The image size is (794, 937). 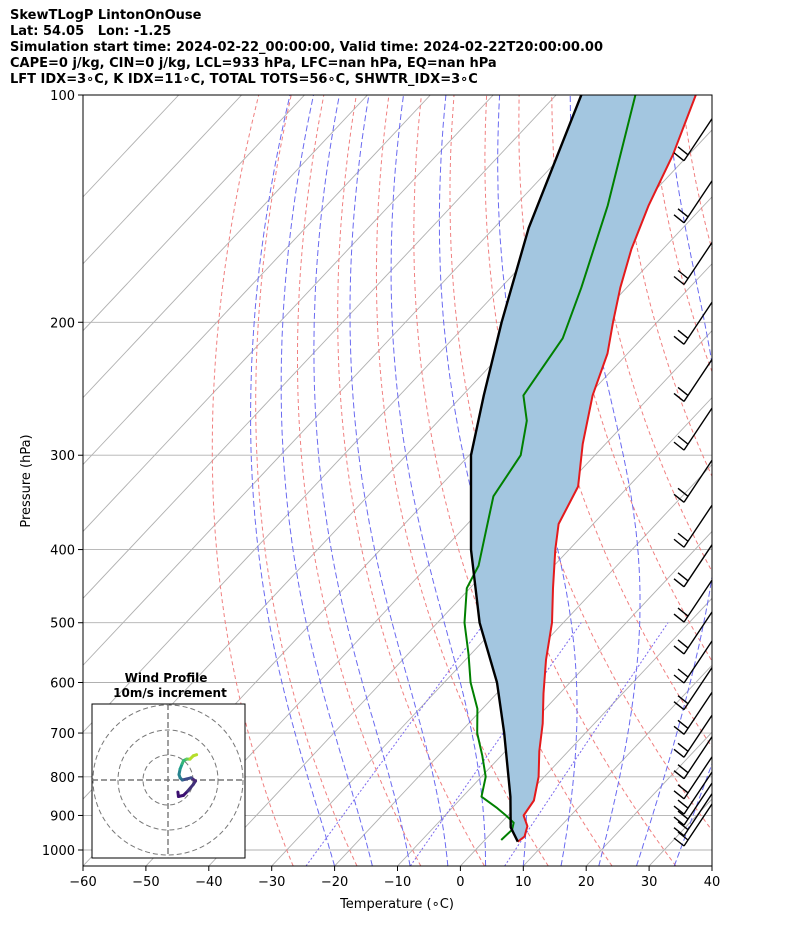 What do you see at coordinates (58, 851) in the screenshot?
I see `y-tick-label: 1000` at bounding box center [58, 851].